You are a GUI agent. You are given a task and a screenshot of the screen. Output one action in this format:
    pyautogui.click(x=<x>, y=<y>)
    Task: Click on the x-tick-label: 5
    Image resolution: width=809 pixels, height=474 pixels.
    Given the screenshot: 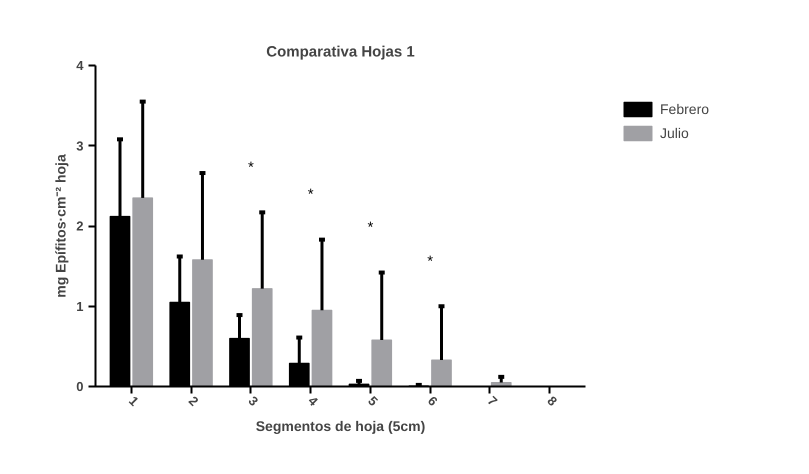 What is the action you would take?
    pyautogui.click(x=373, y=401)
    